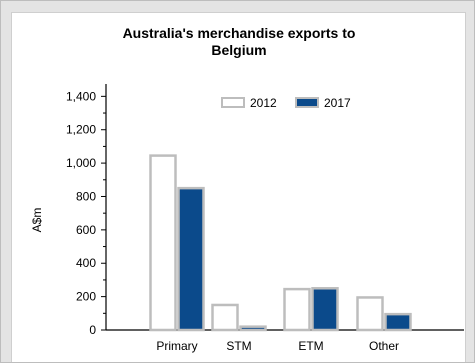 This screenshot has width=475, height=363. Describe the element at coordinates (225, 317) in the screenshot. I see `bar-2012-stm` at that location.